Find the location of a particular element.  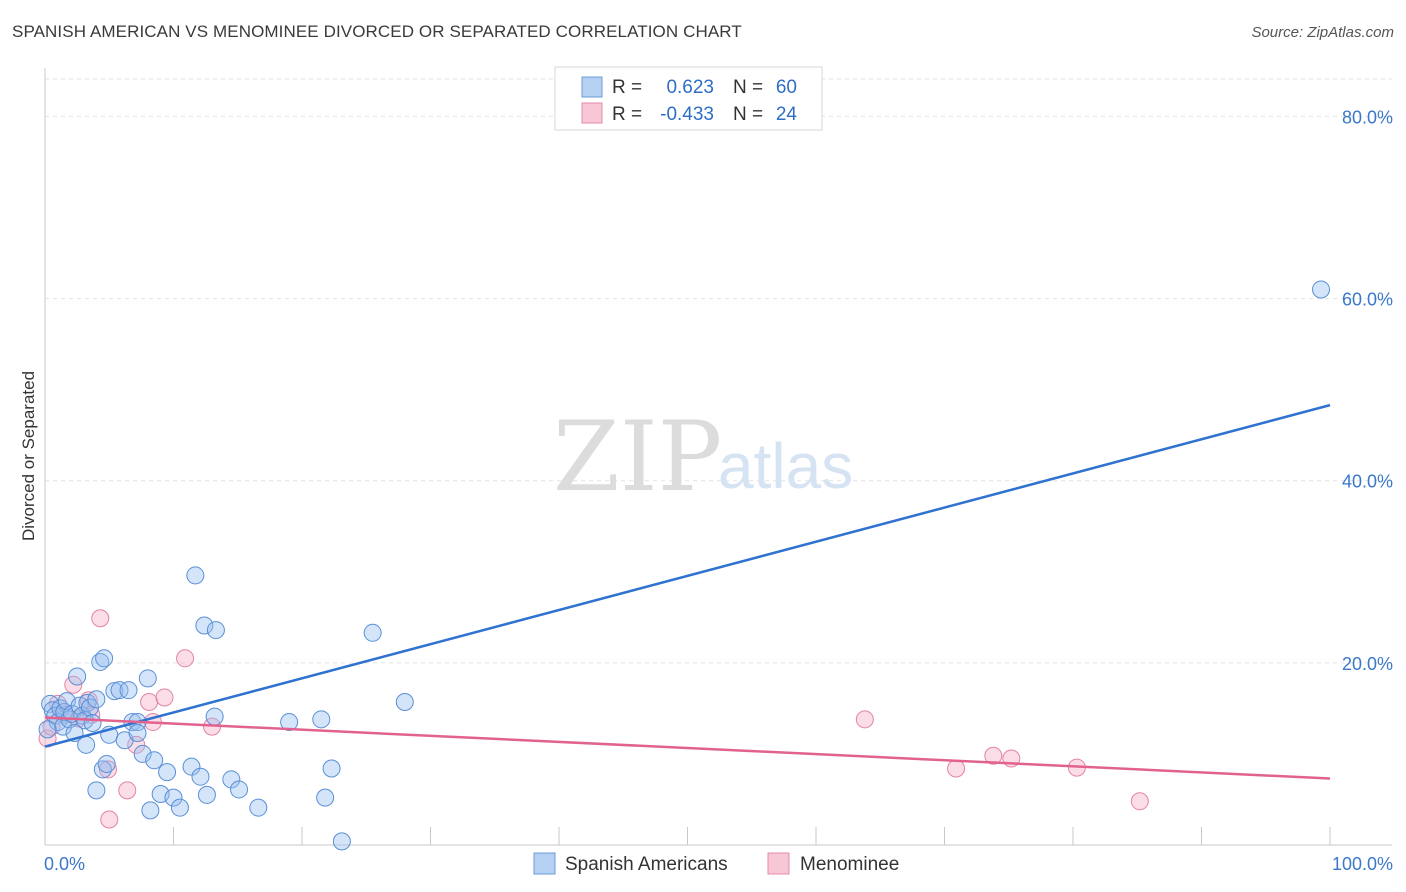

legend-n-value-2: 24 is located at coordinates (787, 114).